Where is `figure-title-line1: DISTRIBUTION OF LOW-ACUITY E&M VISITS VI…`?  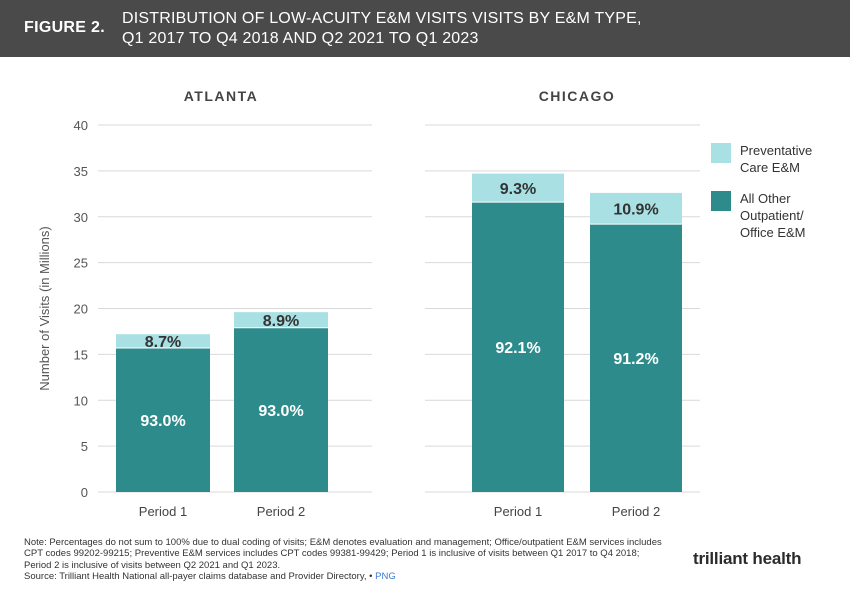 figure-title-line1: DISTRIBUTION OF LOW-ACUITY E&M VISITS VI… is located at coordinates (382, 18).